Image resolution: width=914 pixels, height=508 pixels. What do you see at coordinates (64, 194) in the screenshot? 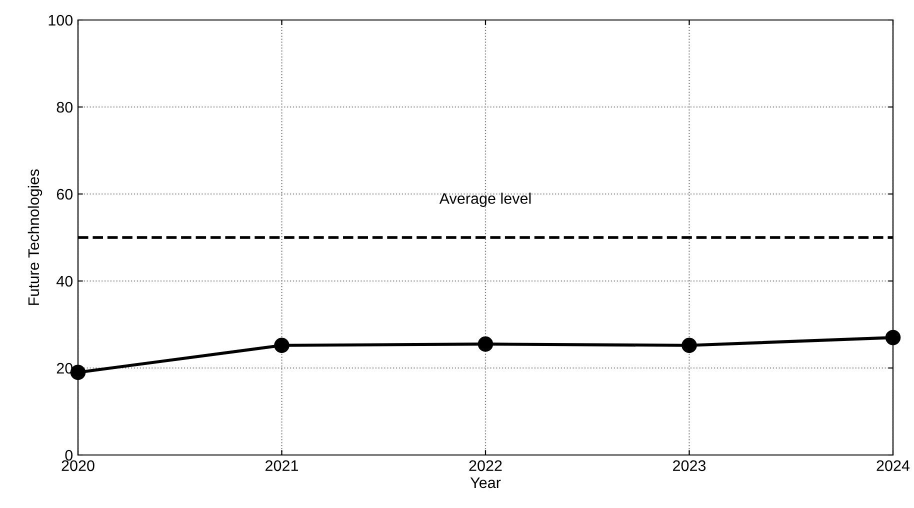
I see `y-tick-label: 60` at bounding box center [64, 194].